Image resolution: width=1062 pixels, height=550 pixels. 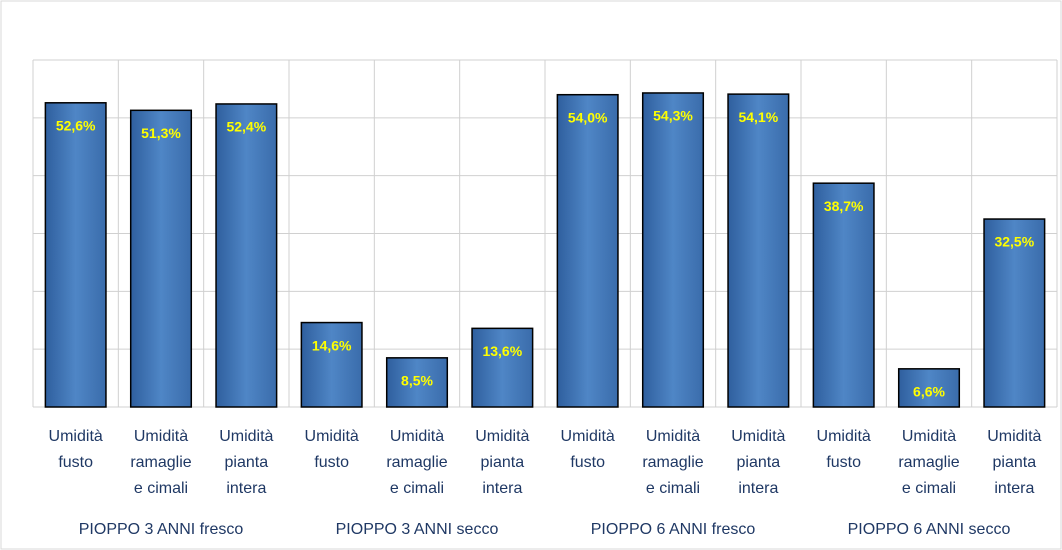 What do you see at coordinates (1014, 242) in the screenshot?
I see `value-label: 32,5%` at bounding box center [1014, 242].